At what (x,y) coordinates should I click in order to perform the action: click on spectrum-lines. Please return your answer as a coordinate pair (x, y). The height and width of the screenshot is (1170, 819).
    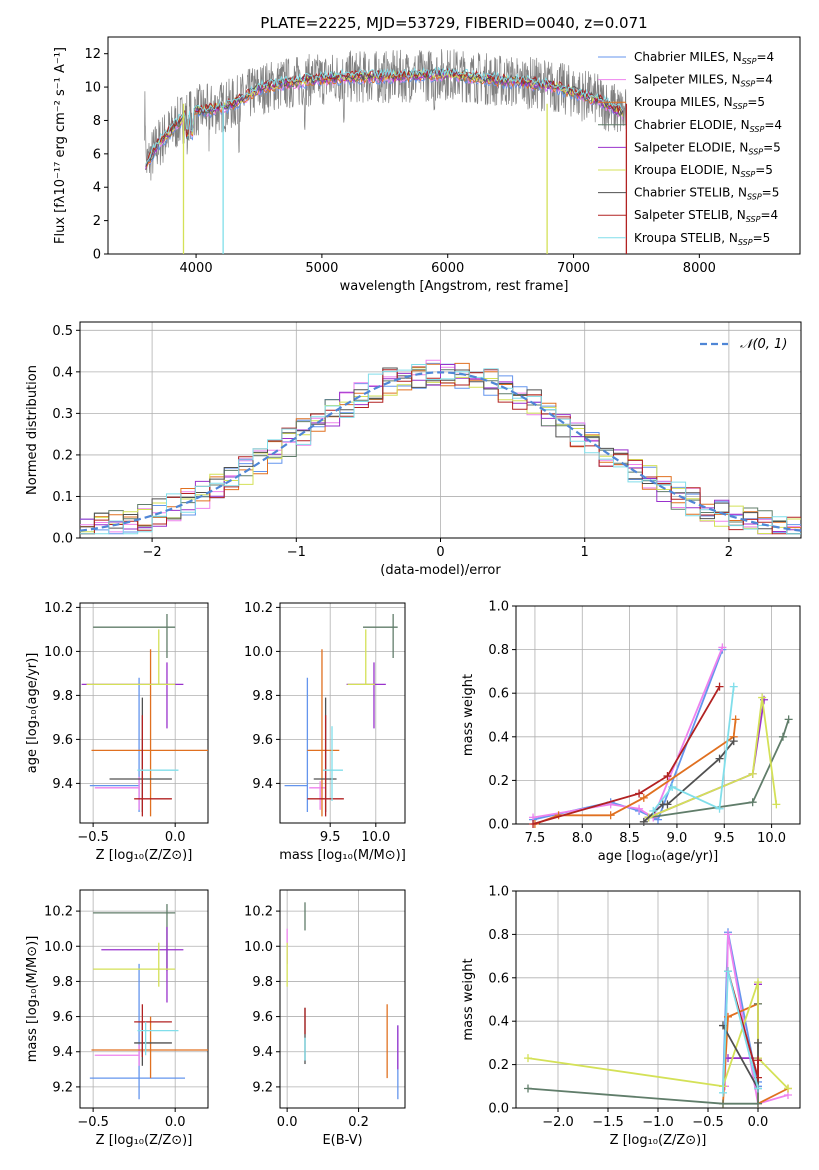
    Looking at the image, I should click on (386, 151).